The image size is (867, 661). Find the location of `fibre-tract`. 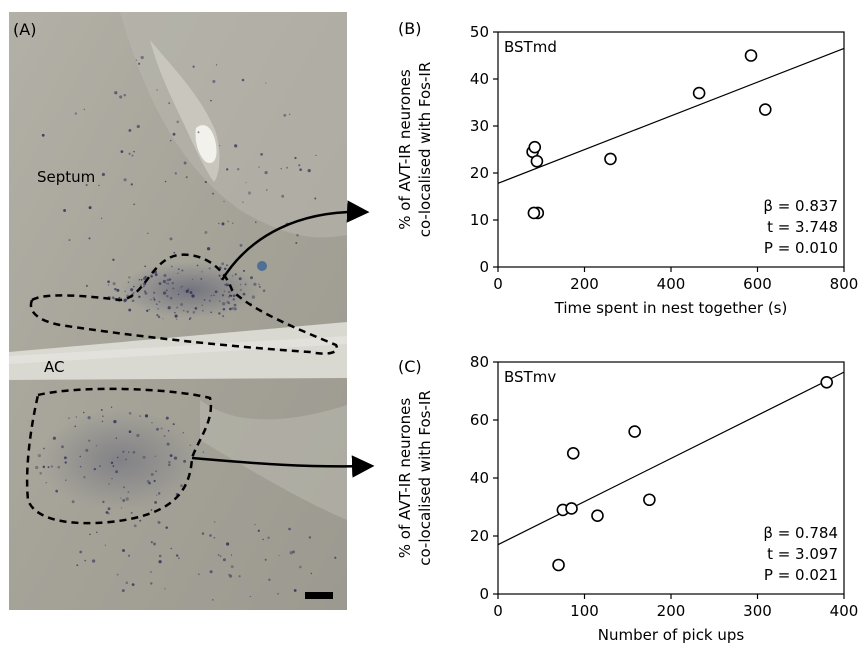

fibre-tract is located at coordinates (273, 460).